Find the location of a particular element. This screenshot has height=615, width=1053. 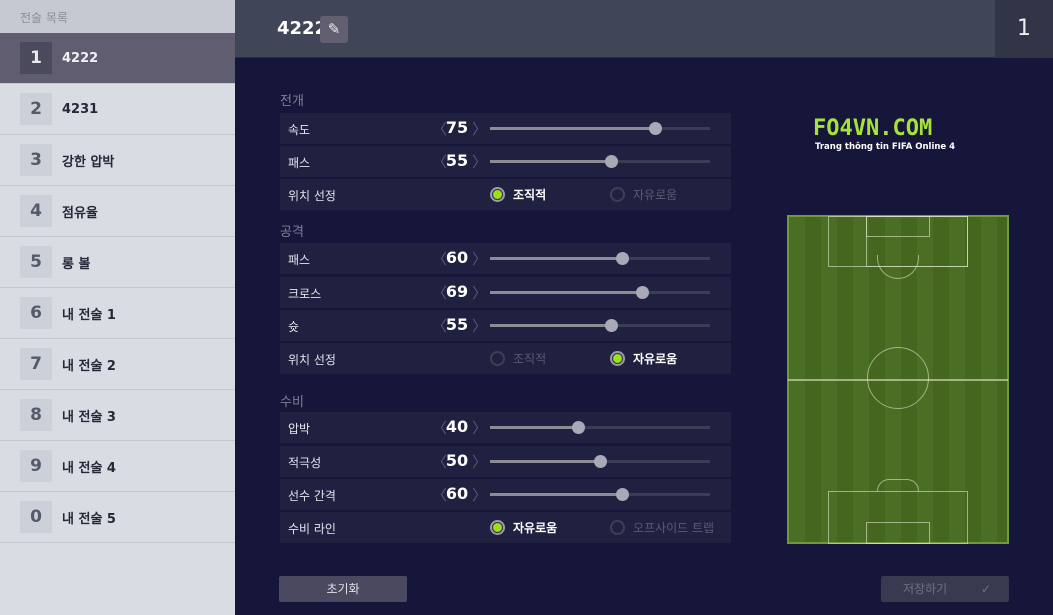

sidebar-item-tactic: 9 내 전술 4 is located at coordinates (117, 466).